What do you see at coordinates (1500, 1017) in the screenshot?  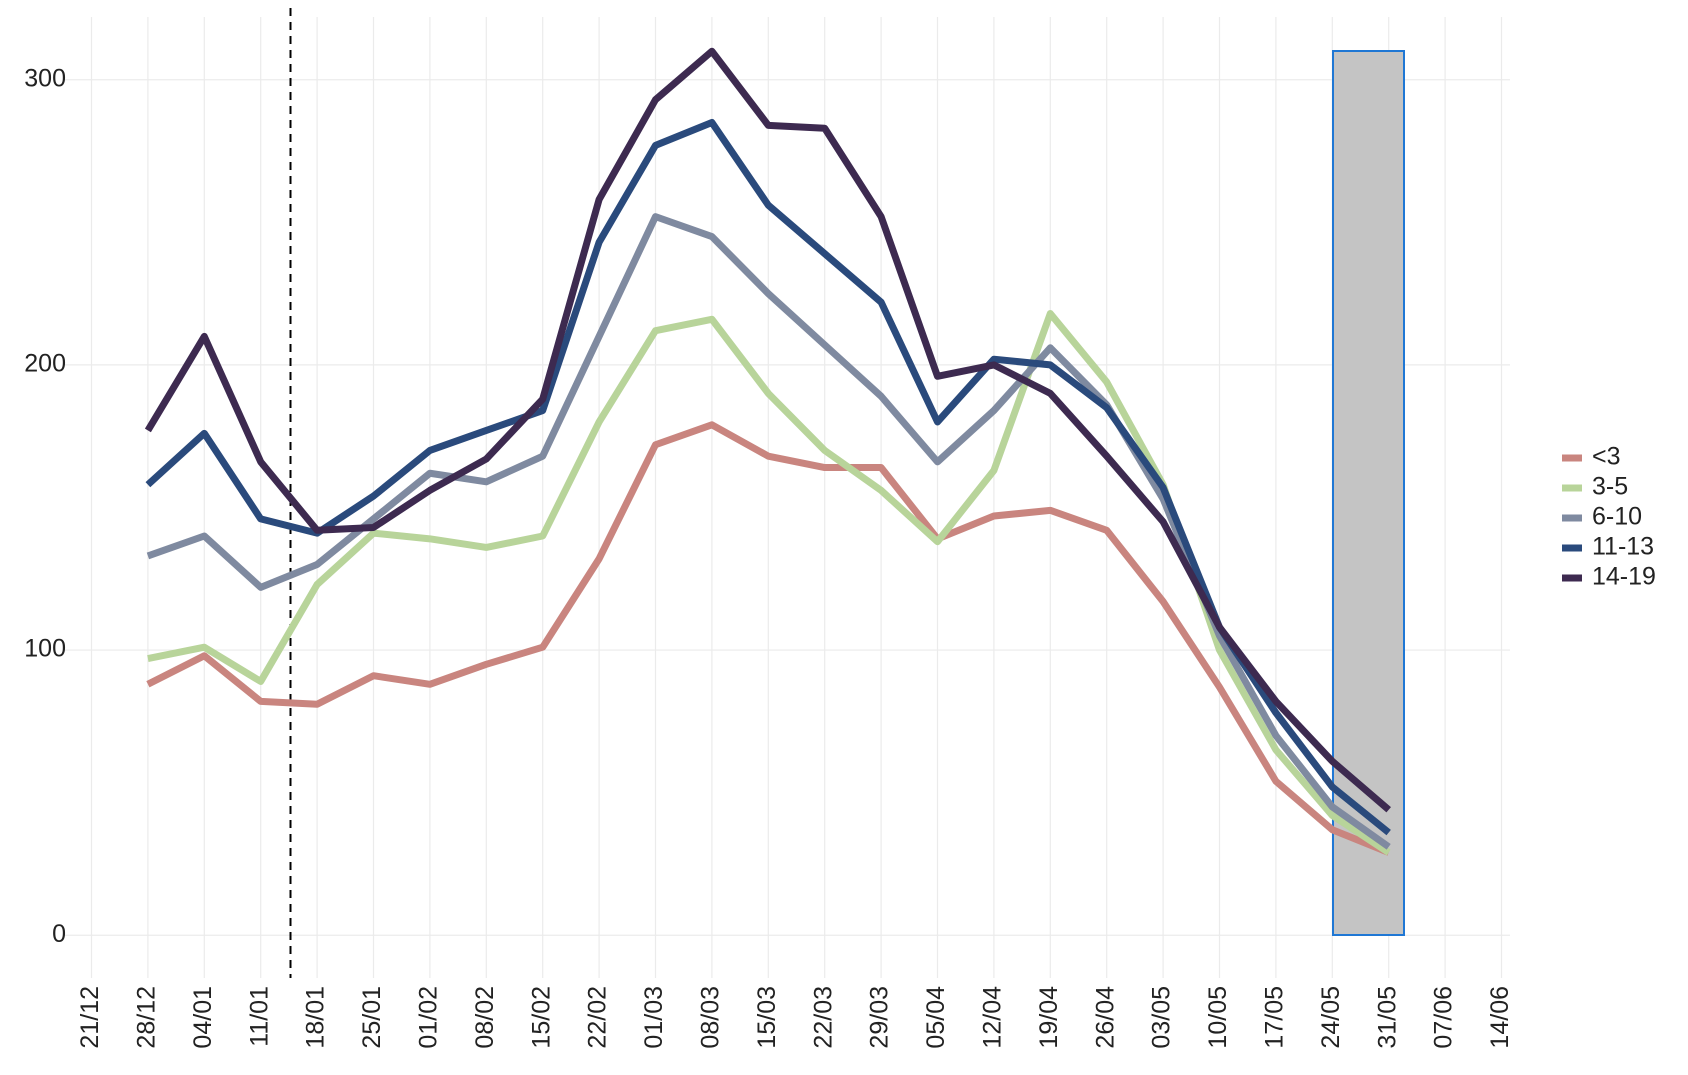 I see `x-tick-label: 14/06` at bounding box center [1500, 1017].